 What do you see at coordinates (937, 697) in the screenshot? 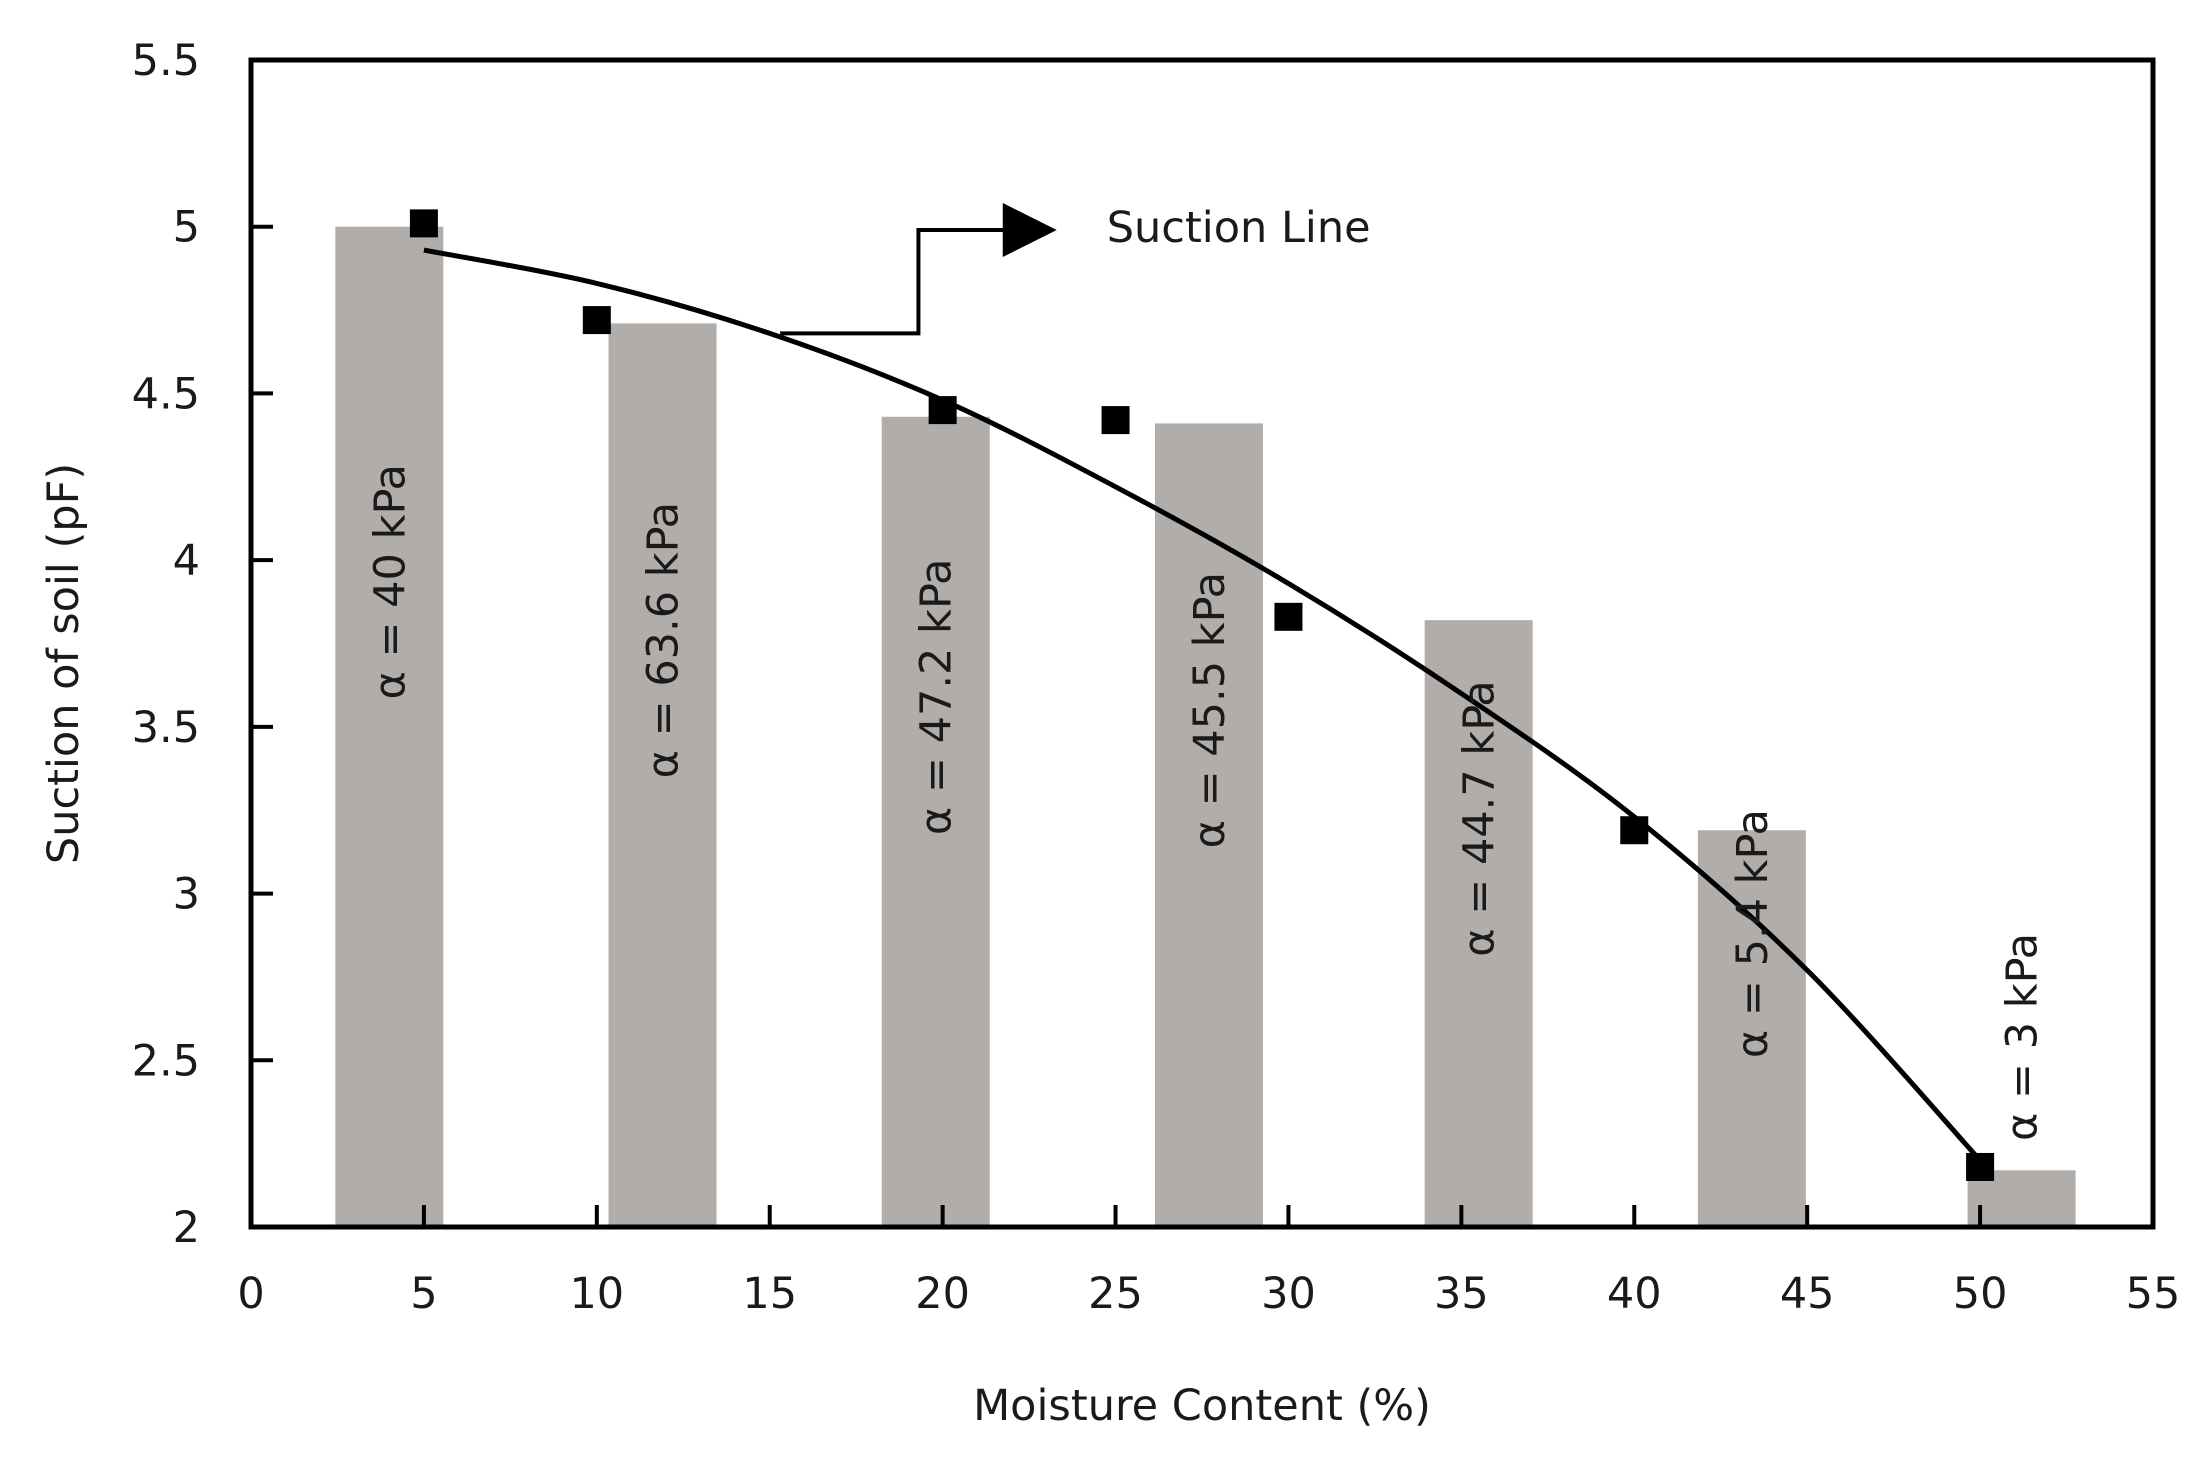
I see `bar-label: α = 47.2 kPa` at bounding box center [937, 697].